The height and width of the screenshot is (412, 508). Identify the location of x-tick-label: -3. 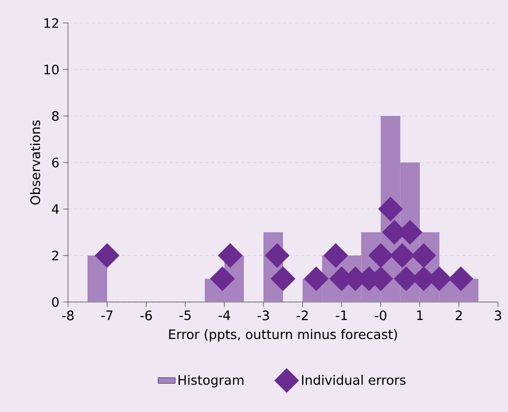
(263, 315).